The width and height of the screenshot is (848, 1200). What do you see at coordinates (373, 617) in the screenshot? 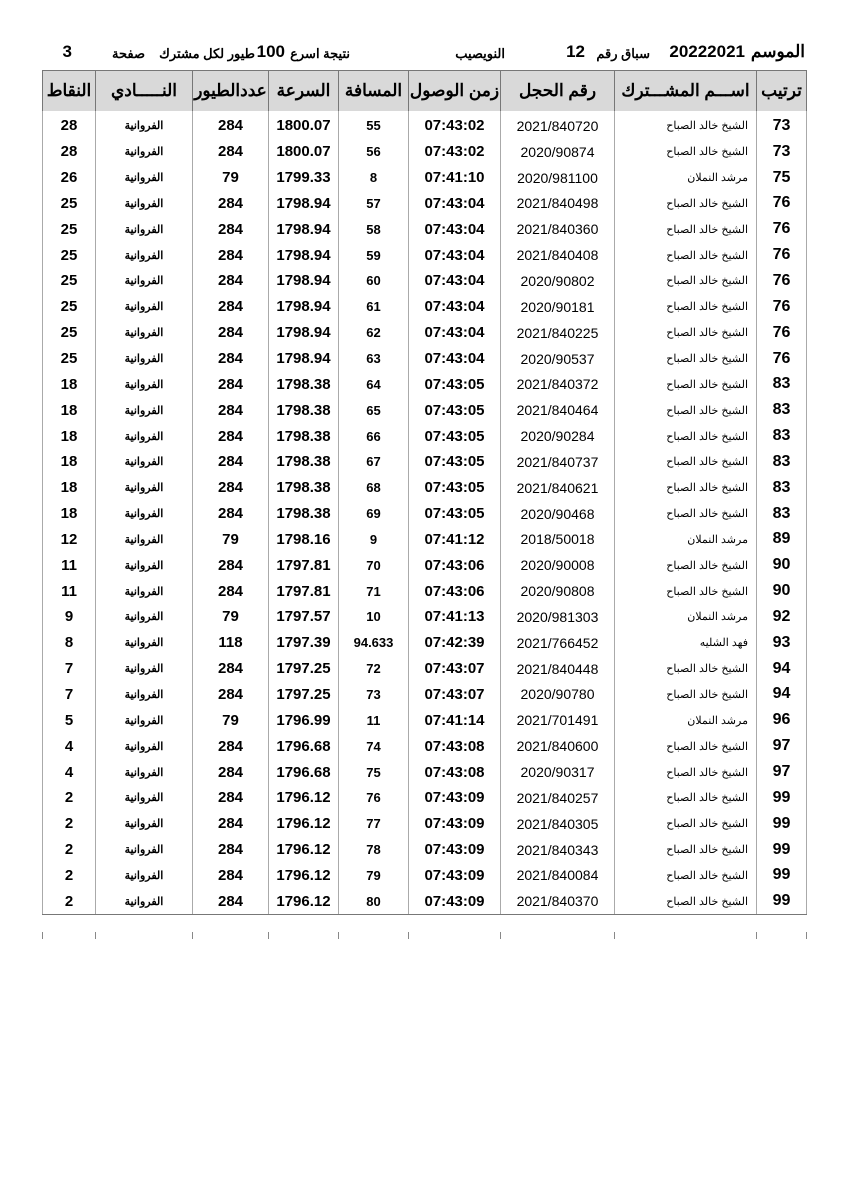
I see `cell-distance: 10` at bounding box center [373, 617].